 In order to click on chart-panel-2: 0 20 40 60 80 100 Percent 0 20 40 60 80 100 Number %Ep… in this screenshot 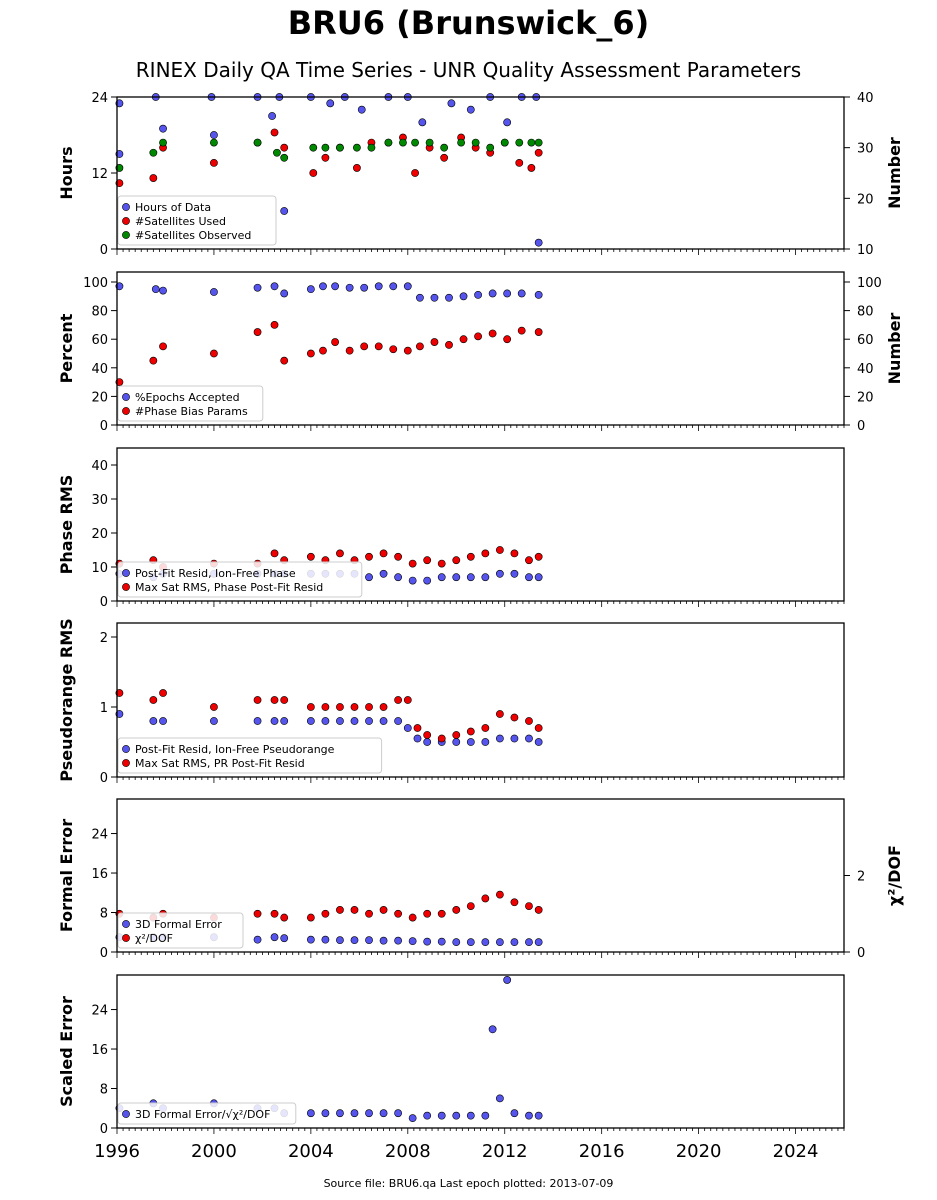, I will do `click(480, 352)`.